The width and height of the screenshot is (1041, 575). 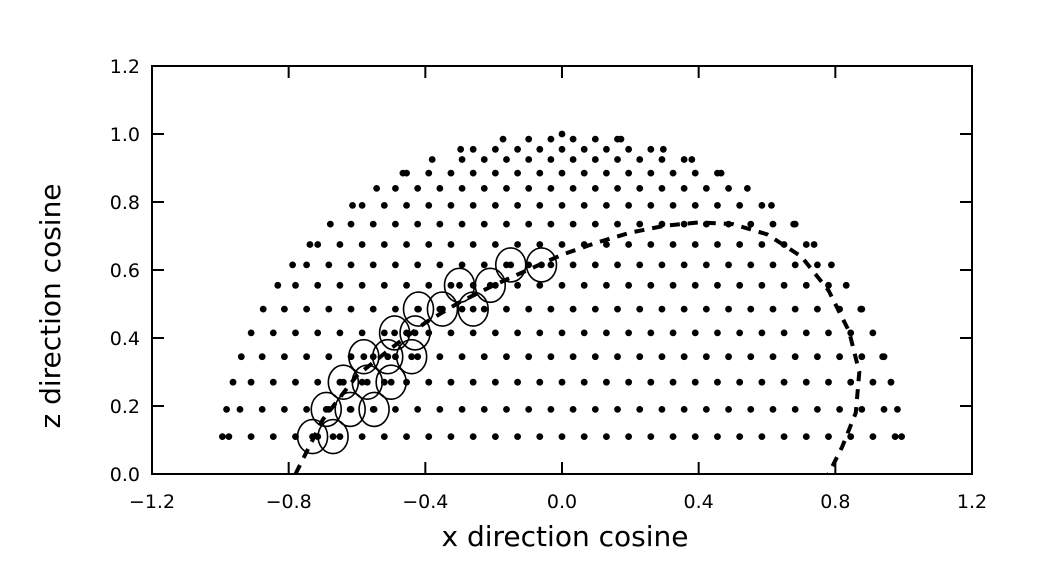 I want to click on x-tick-label: 1.2, so click(x=972, y=502).